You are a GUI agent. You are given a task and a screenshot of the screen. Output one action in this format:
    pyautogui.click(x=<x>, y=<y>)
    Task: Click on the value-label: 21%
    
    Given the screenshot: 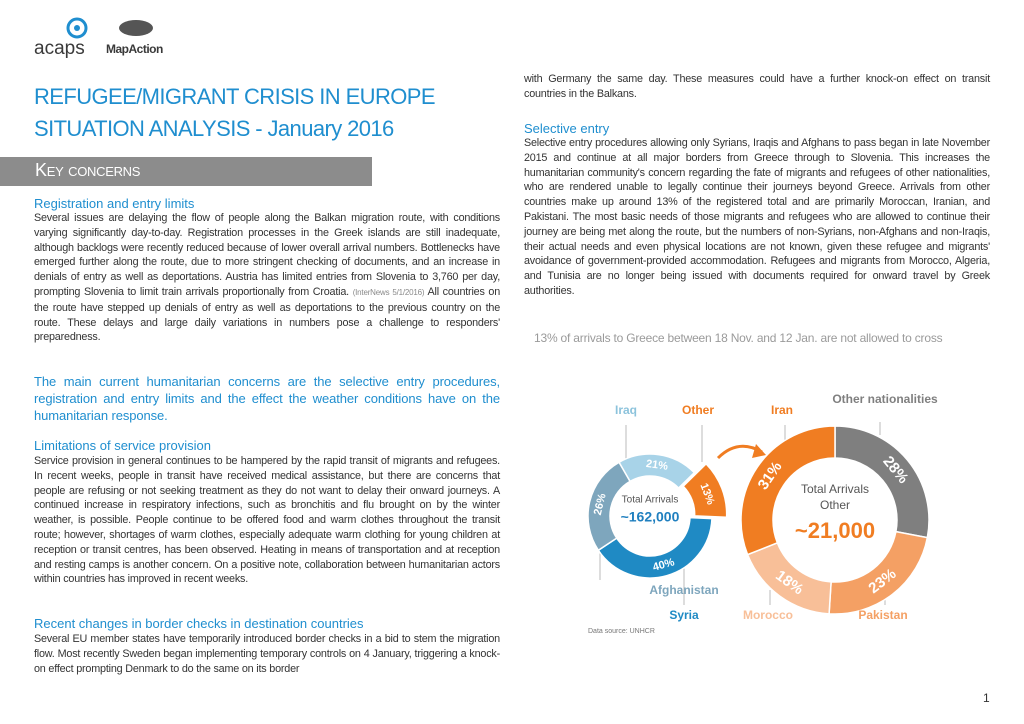 What is the action you would take?
    pyautogui.click(x=657, y=465)
    